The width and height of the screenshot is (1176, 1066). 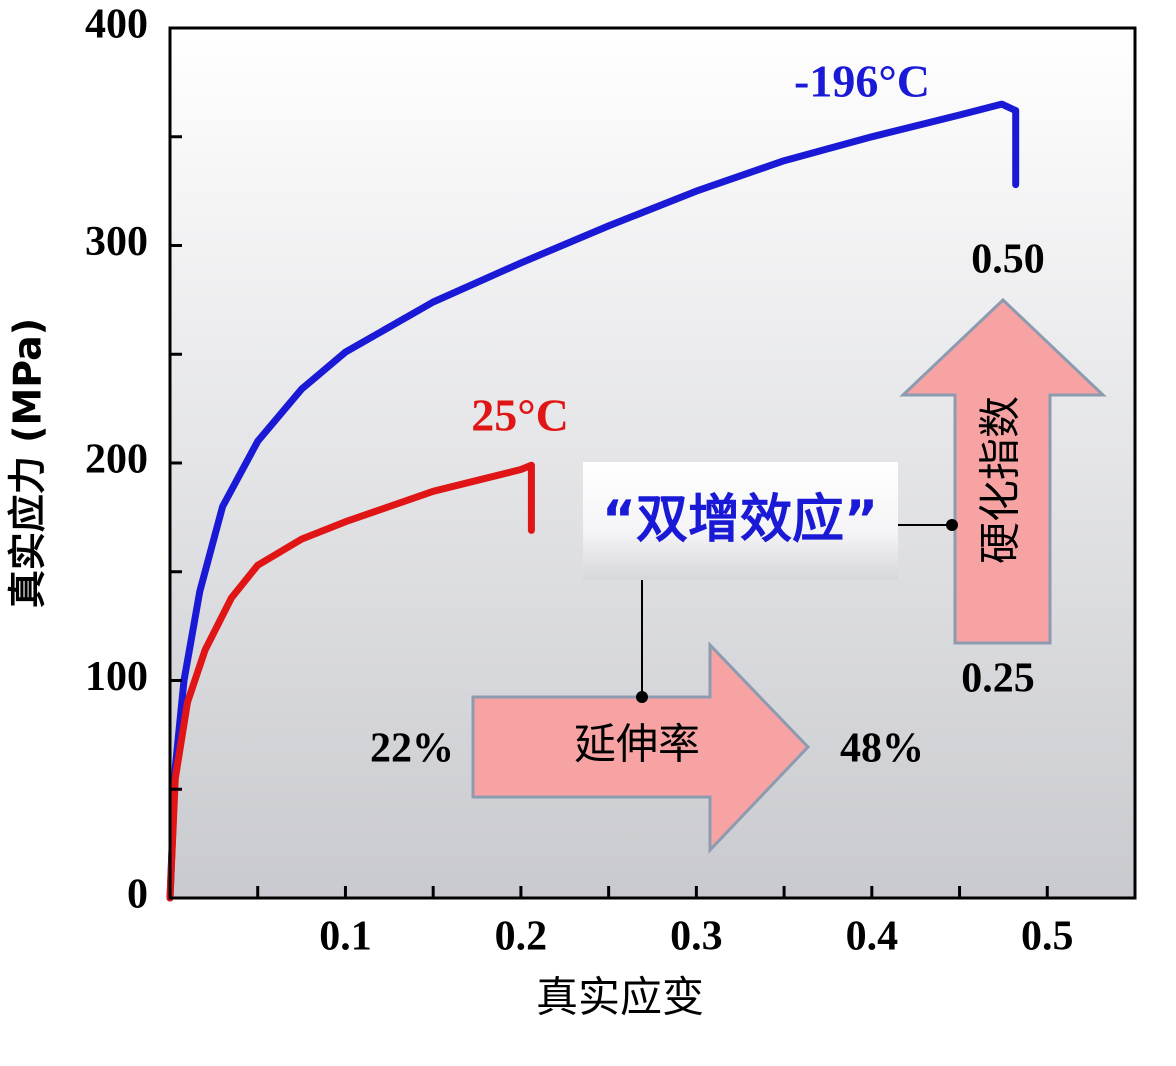 What do you see at coordinates (137, 895) in the screenshot?
I see `y-tick-label: 0` at bounding box center [137, 895].